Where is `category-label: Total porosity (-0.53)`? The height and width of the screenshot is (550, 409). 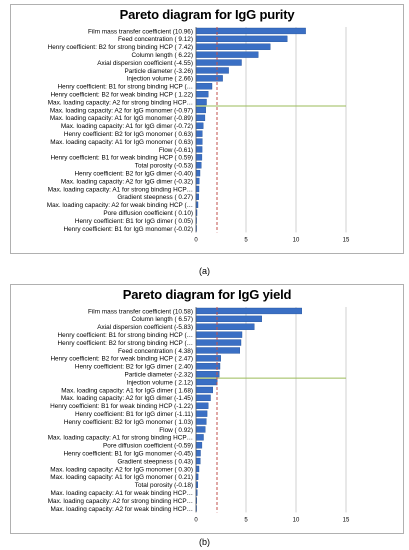
category-label: Total porosity (-0.53) is located at coordinates (164, 166).